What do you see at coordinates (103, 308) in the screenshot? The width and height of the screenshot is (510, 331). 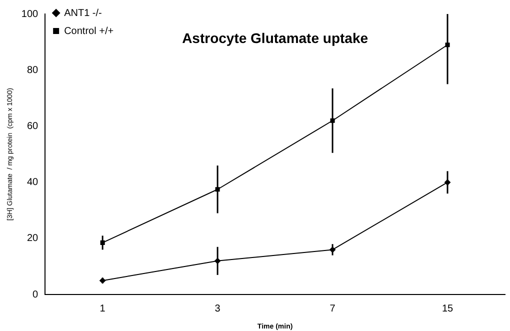 I see `x-tick-label: 1` at bounding box center [103, 308].